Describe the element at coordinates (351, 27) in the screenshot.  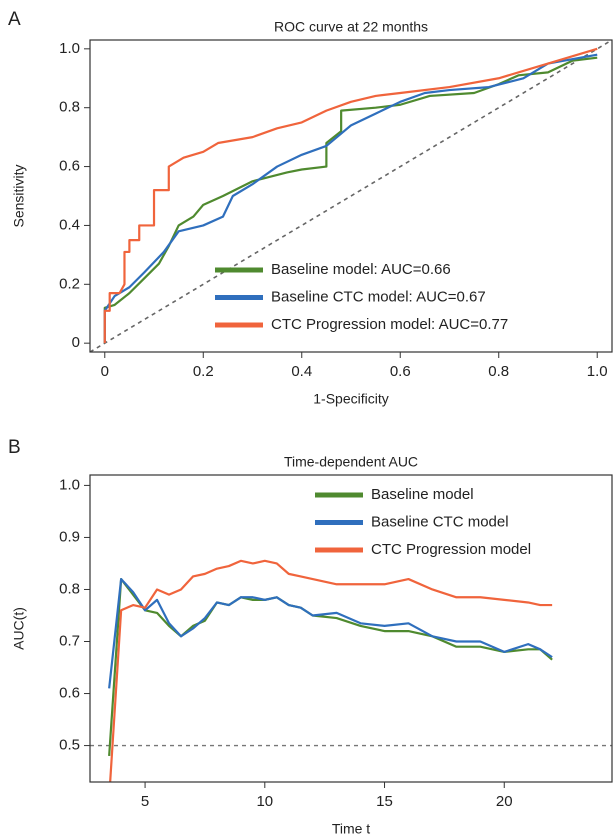
I see `chart-title: ROC curve at 22 months` at that location.